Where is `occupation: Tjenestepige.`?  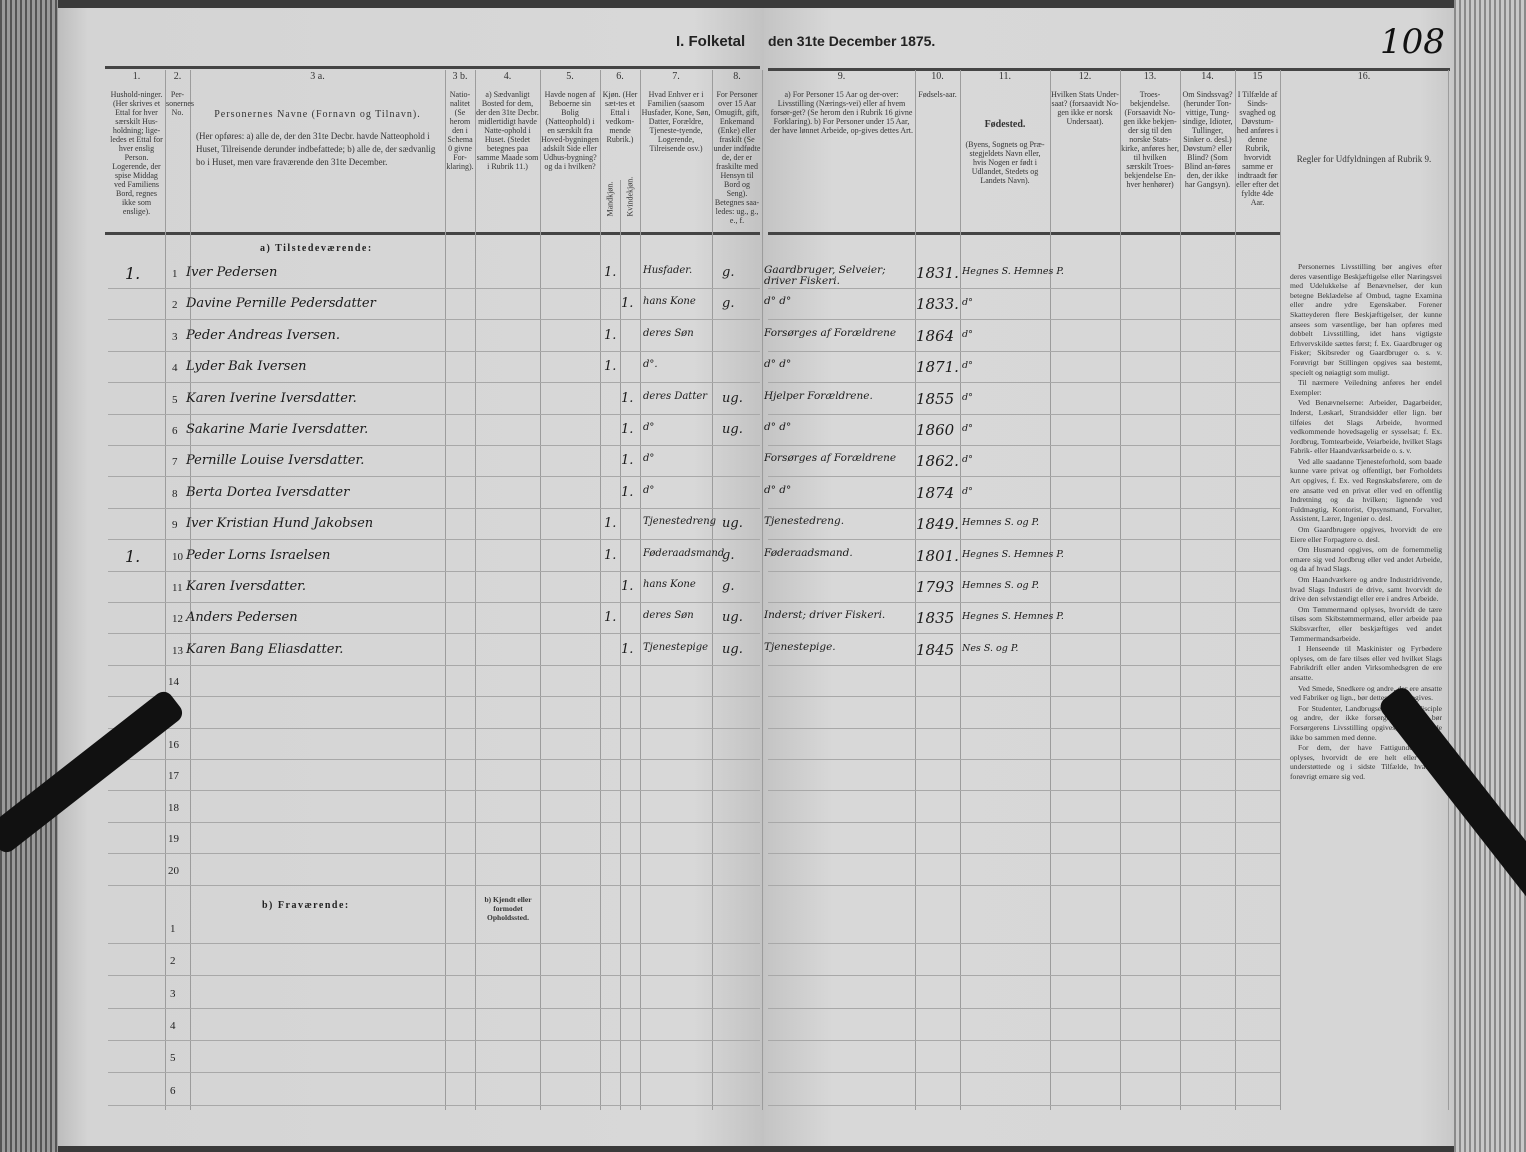 occupation: Tjenestepige. is located at coordinates (800, 646).